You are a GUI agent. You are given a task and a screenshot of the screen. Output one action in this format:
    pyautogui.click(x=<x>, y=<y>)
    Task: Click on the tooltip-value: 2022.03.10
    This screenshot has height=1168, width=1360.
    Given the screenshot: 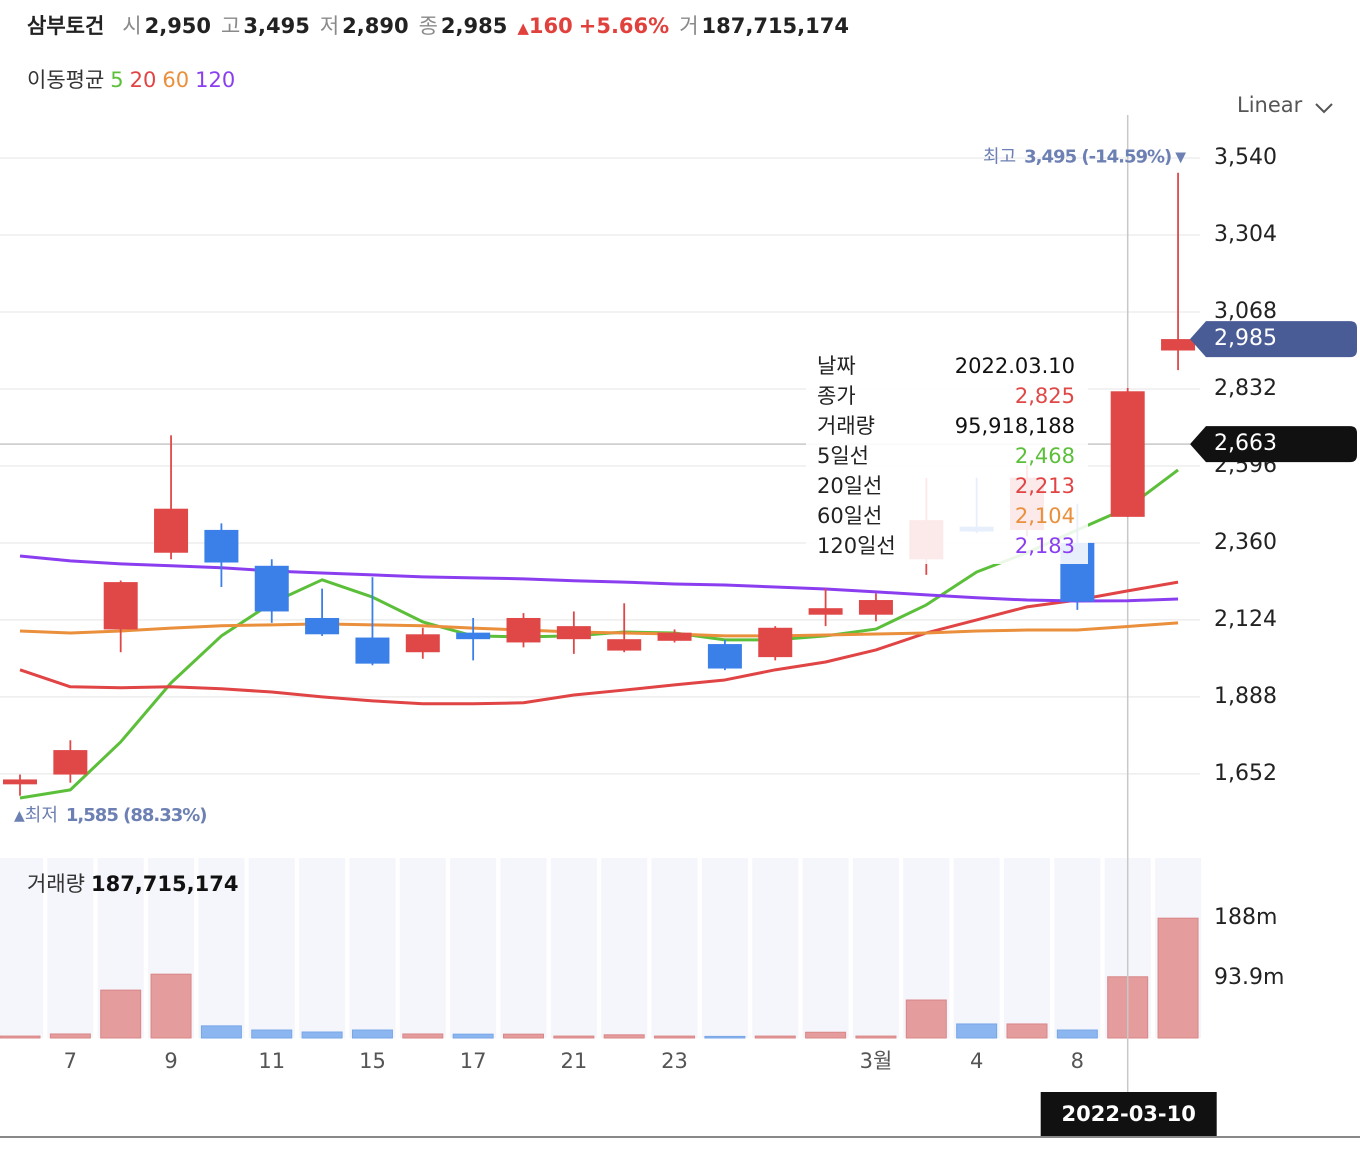 What is the action you would take?
    pyautogui.click(x=1015, y=366)
    